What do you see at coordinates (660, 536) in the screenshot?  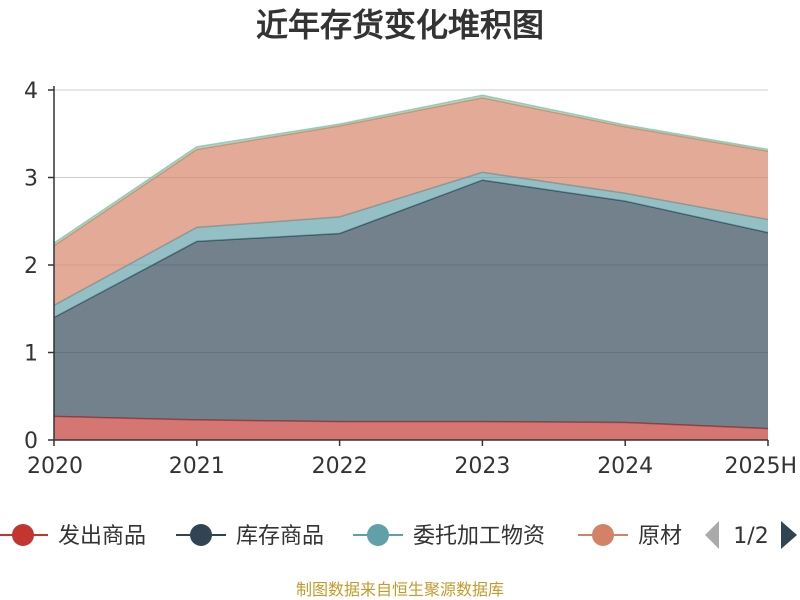 I see `legend-label: 原材` at bounding box center [660, 536].